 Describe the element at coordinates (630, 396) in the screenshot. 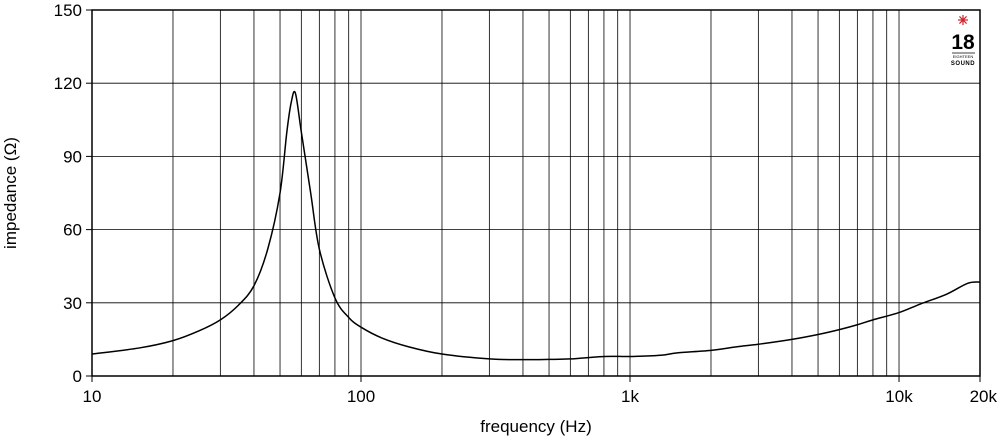

I see `x-tick-label: 1k` at that location.